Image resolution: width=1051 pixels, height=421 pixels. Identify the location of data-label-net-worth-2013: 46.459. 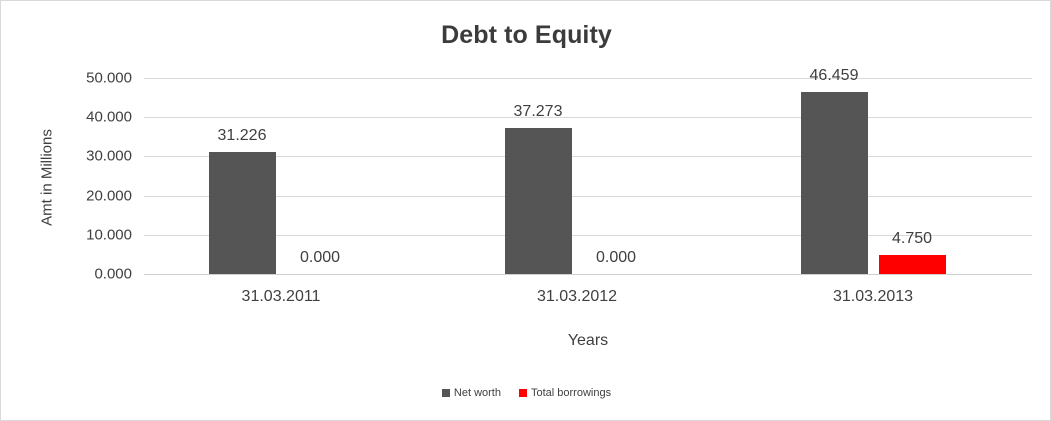
(834, 75).